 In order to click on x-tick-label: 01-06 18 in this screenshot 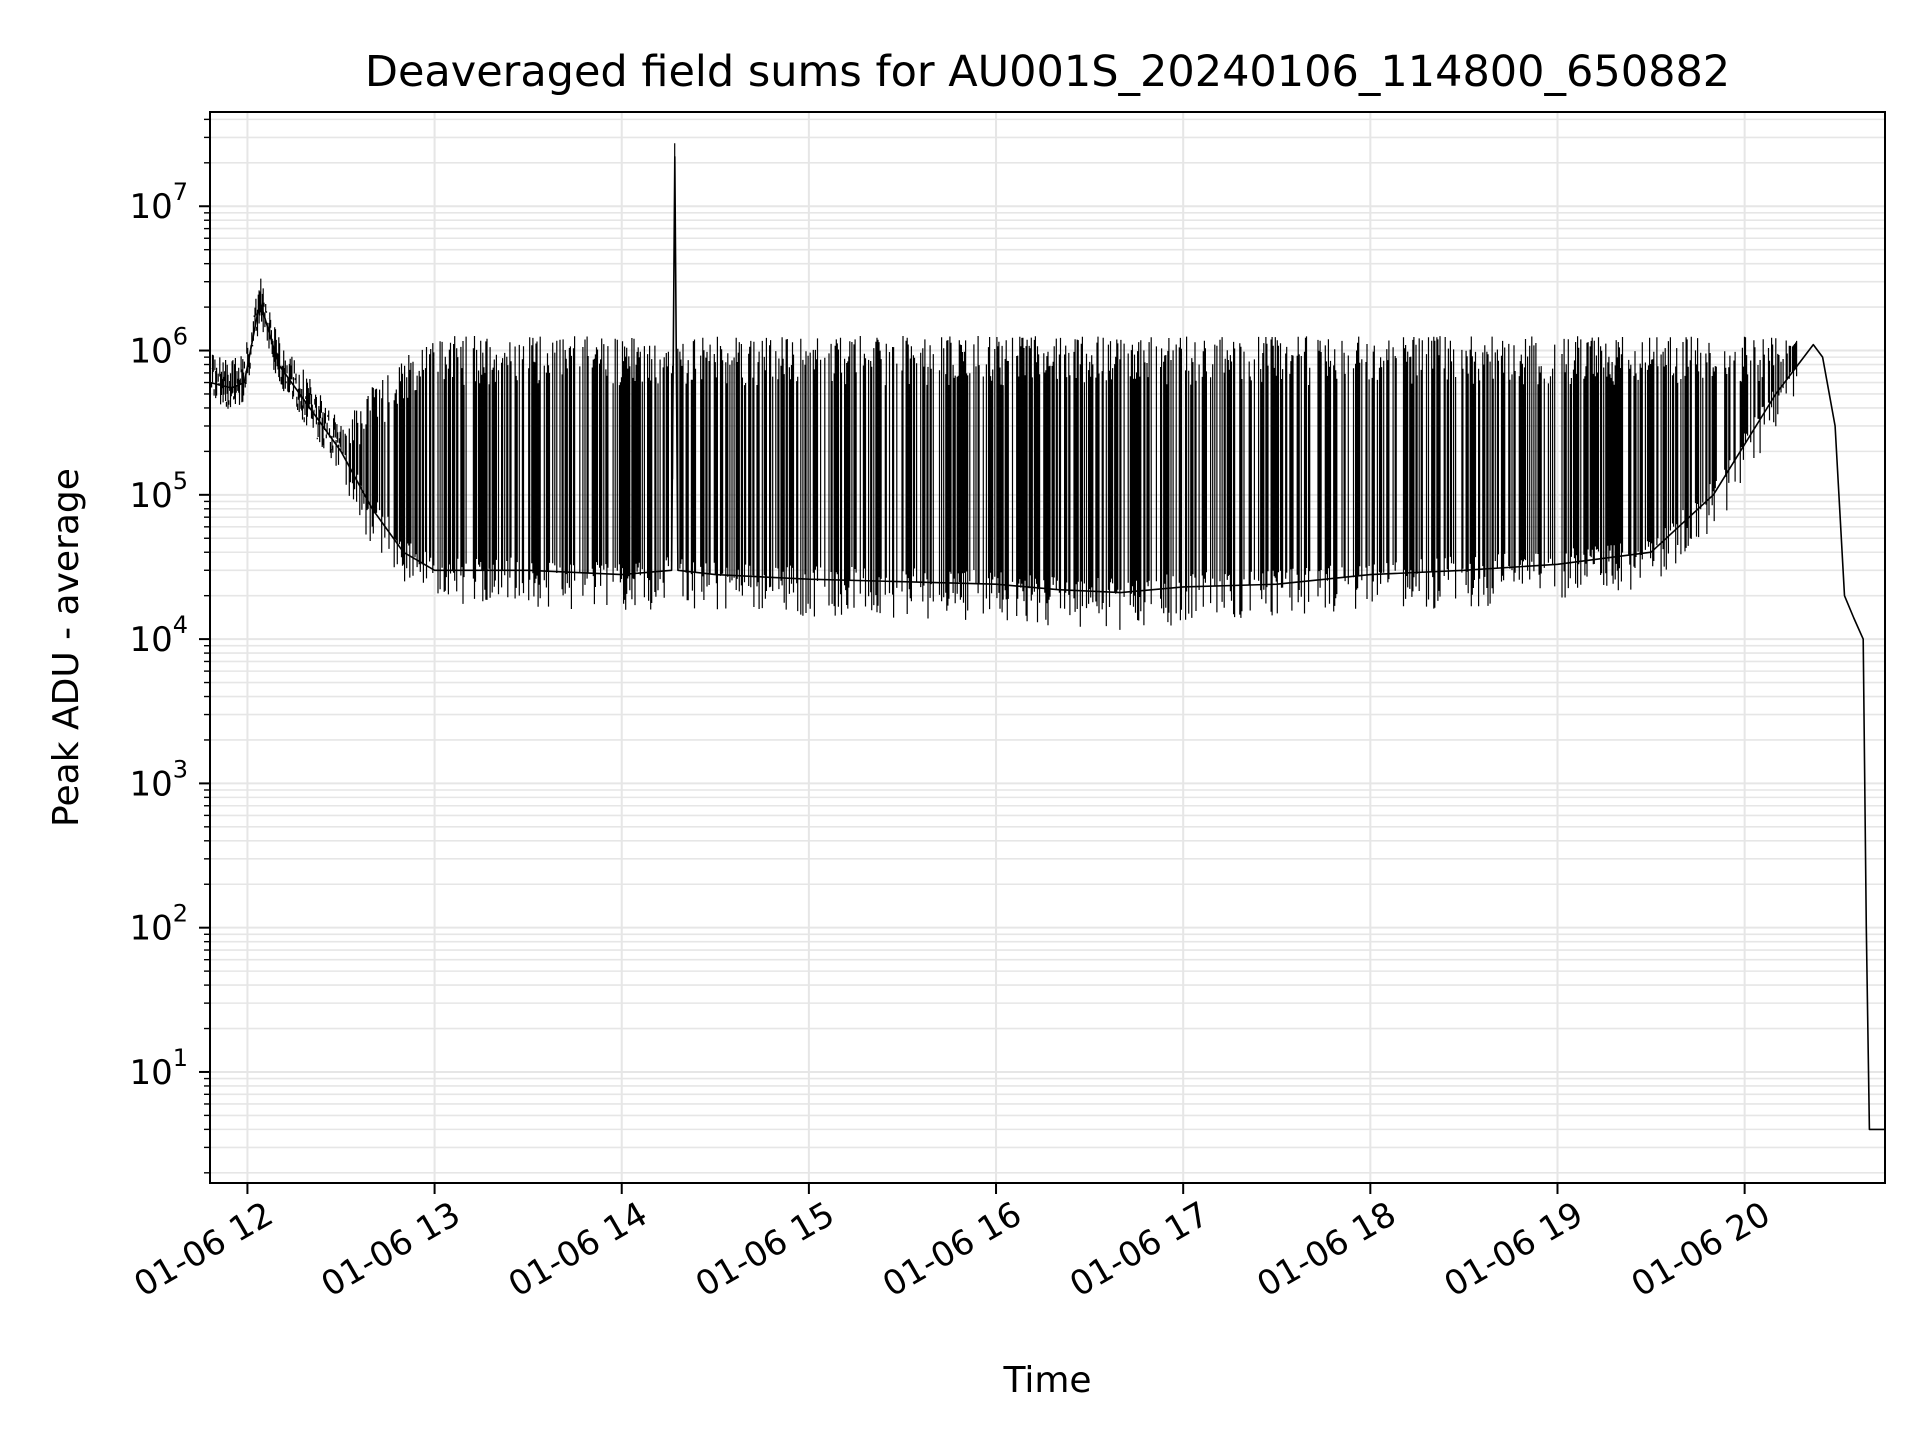, I will do `click(1326, 1249)`.